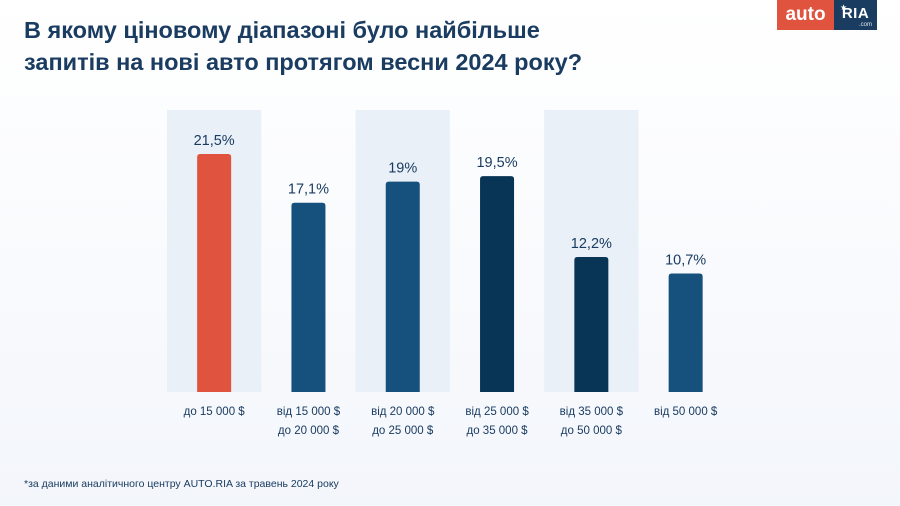  I want to click on data-label: 12,2%, so click(591, 244).